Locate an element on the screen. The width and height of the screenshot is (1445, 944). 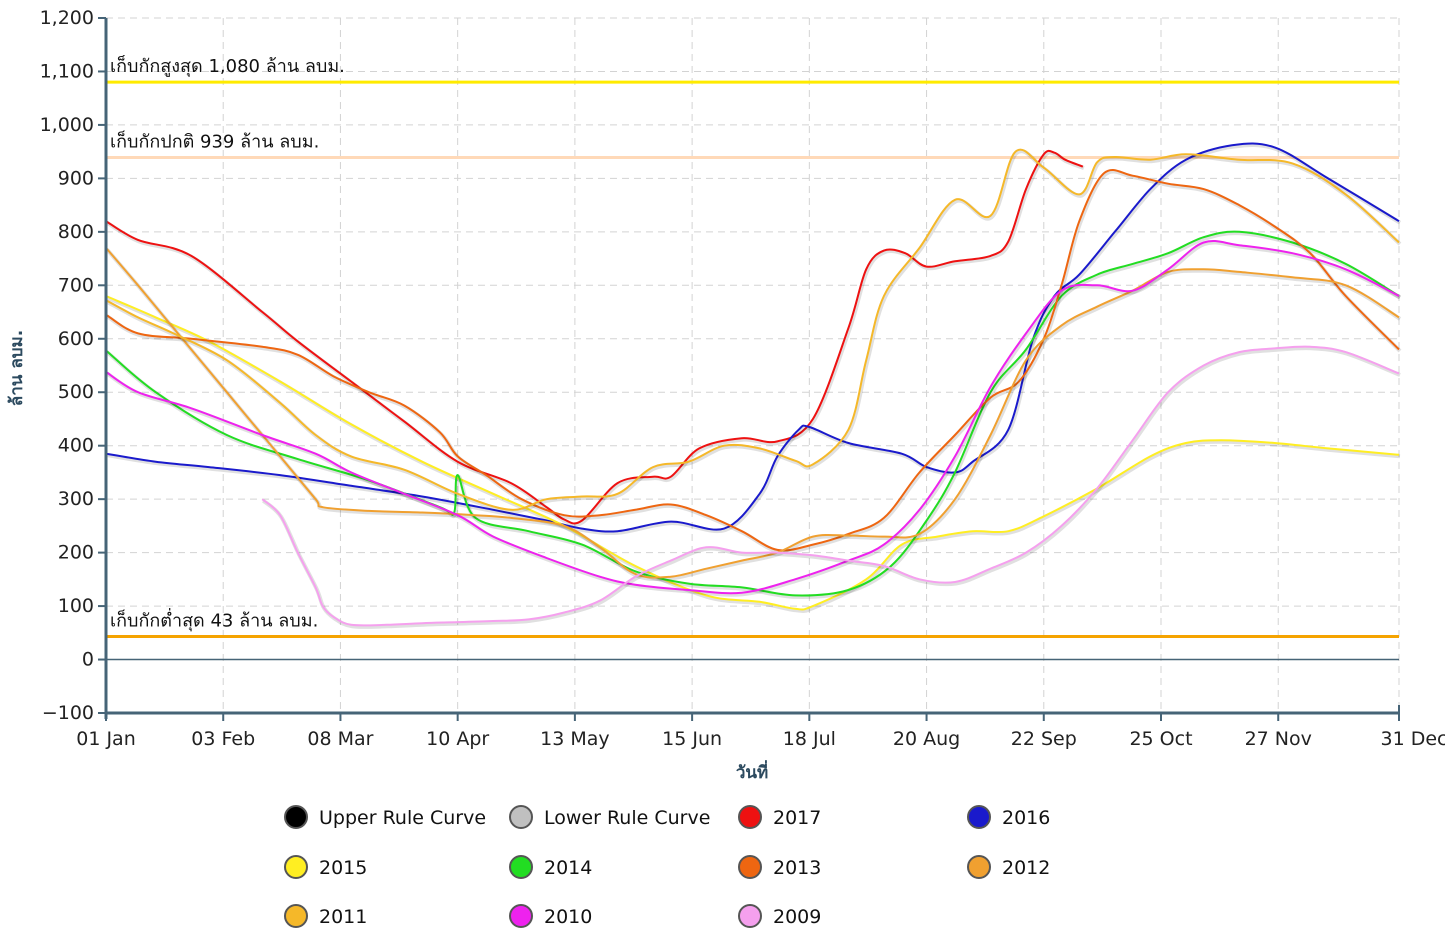
y-tick-label: 100 is located at coordinates (76, 606).